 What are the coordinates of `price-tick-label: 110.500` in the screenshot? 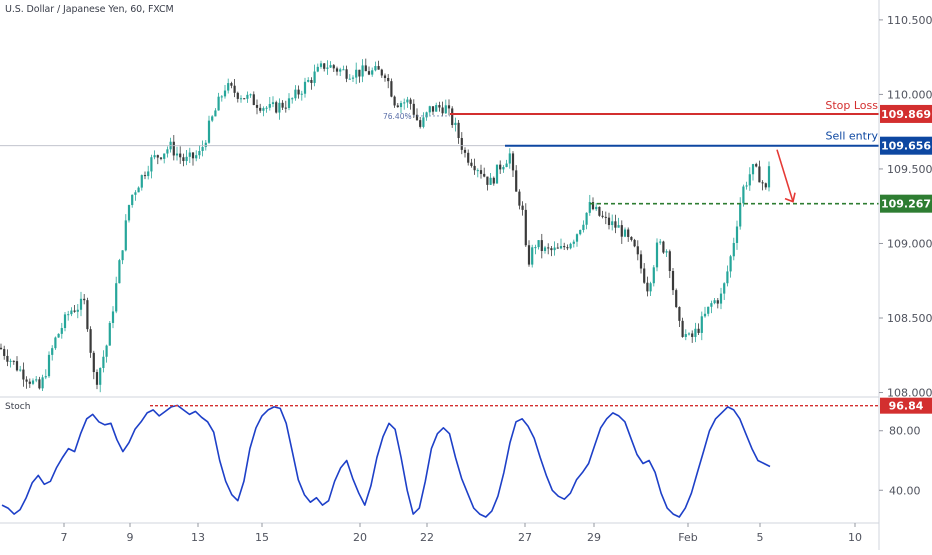 It's located at (909, 20).